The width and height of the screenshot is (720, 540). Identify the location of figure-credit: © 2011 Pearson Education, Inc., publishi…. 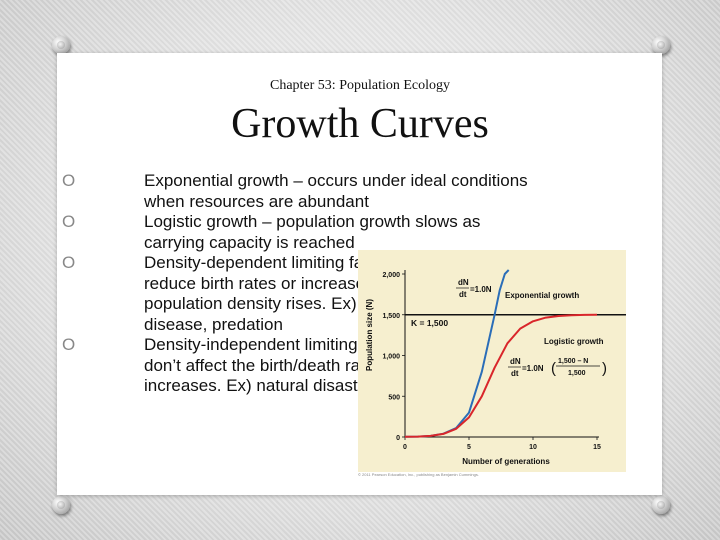
(418, 474).